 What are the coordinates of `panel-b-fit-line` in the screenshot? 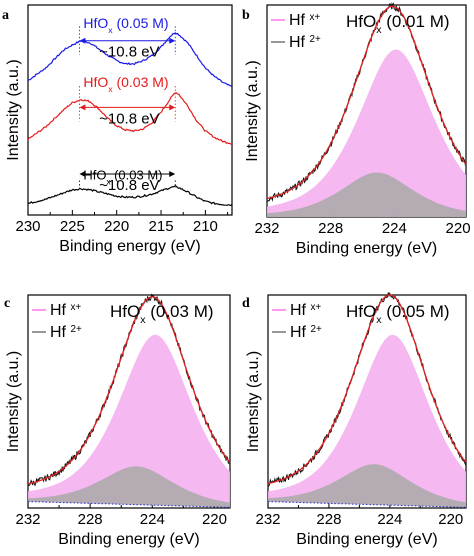 It's located at (366, 102).